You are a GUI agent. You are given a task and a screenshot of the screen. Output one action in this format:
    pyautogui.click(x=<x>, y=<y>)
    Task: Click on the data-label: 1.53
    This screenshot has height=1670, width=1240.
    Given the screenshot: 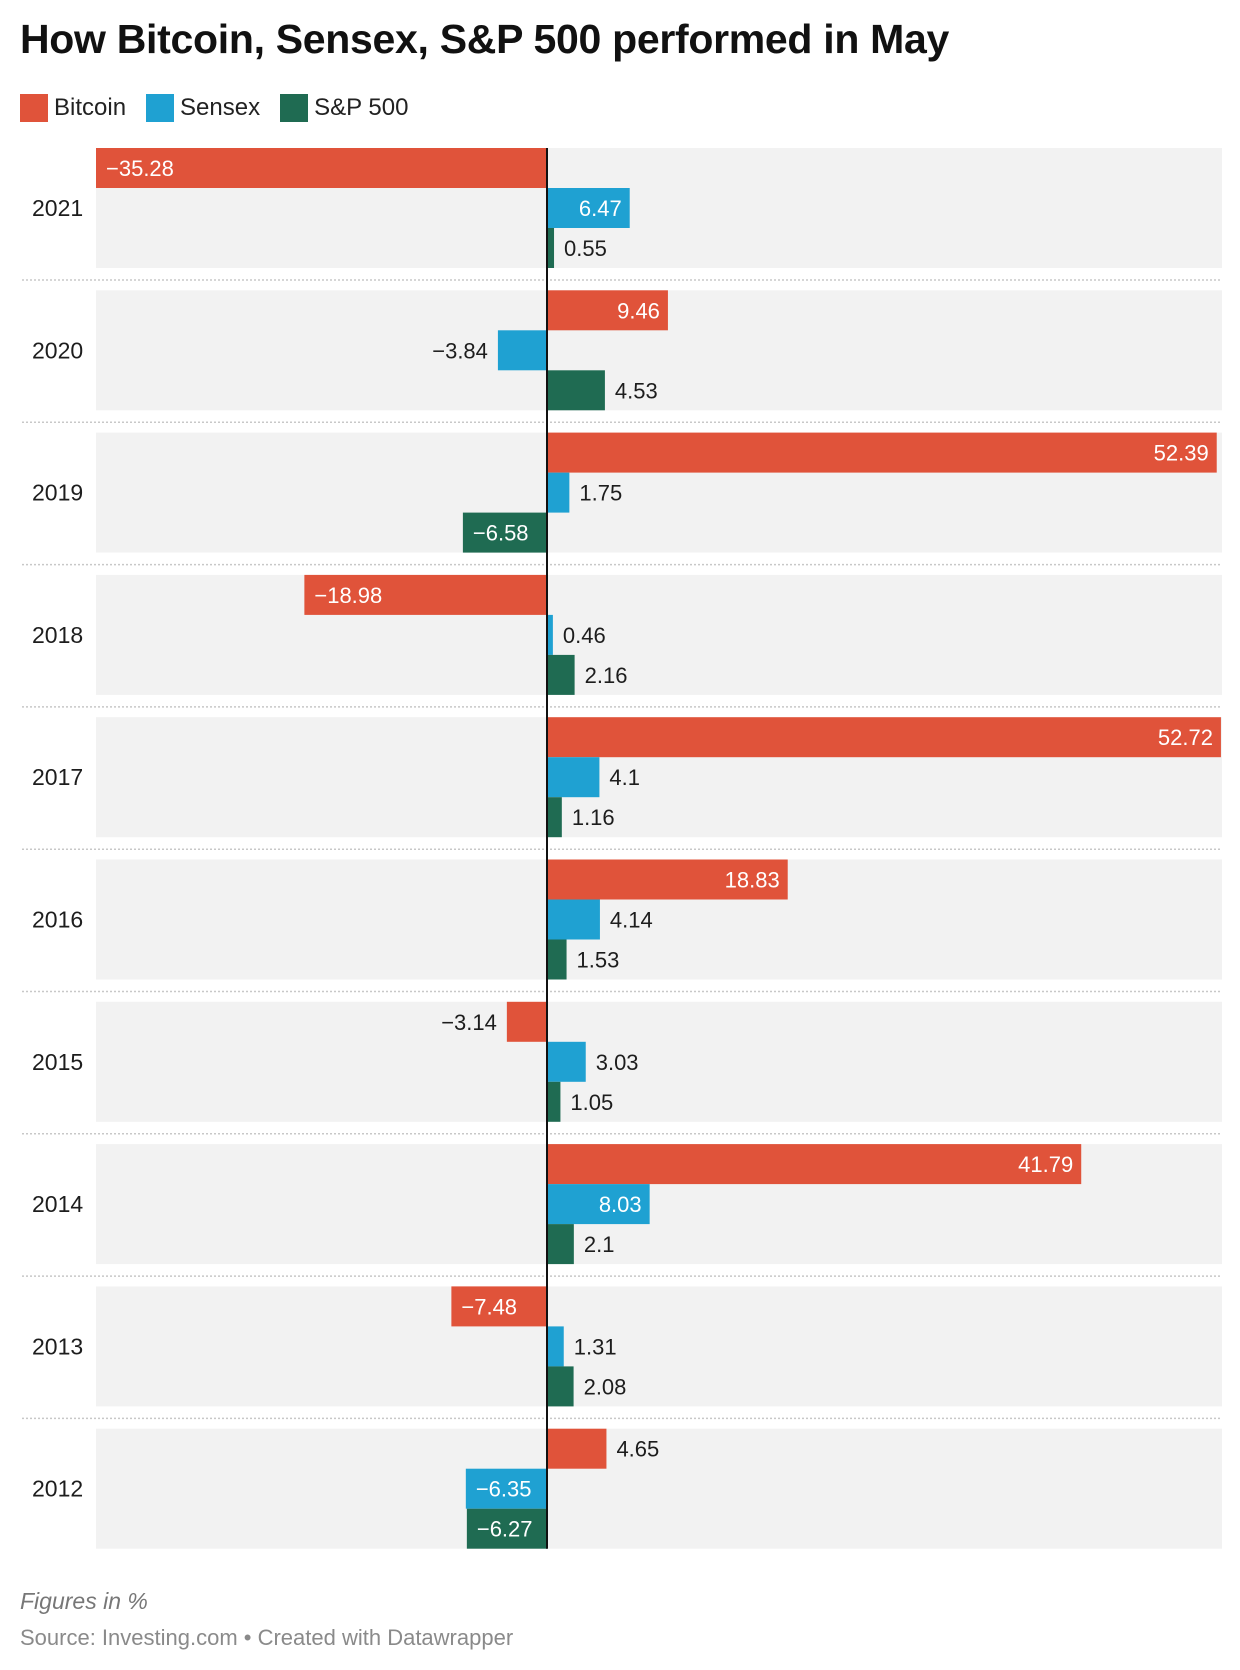 What is the action you would take?
    pyautogui.click(x=598, y=960)
    